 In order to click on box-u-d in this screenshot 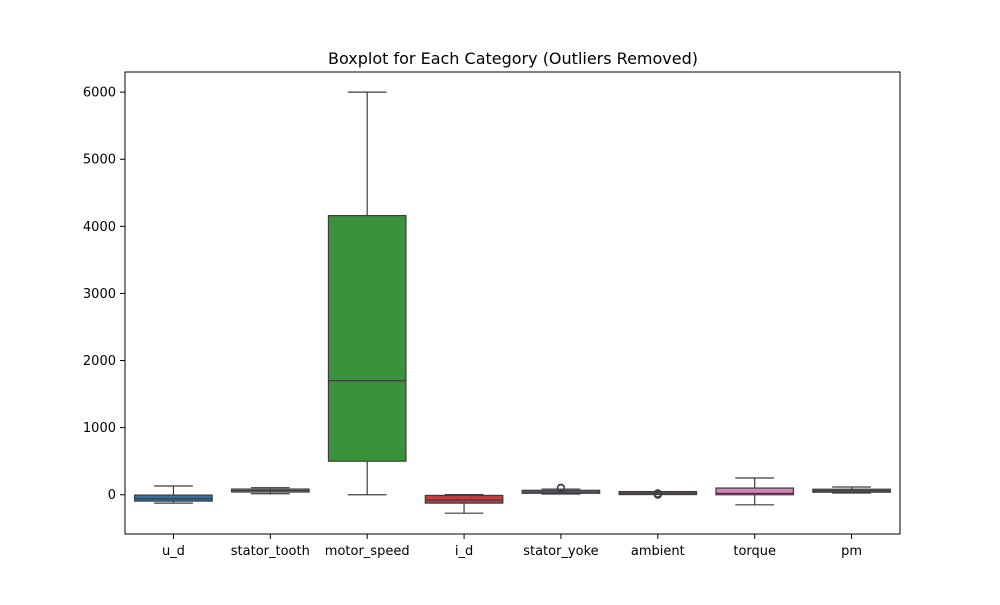, I will do `click(173, 494)`.